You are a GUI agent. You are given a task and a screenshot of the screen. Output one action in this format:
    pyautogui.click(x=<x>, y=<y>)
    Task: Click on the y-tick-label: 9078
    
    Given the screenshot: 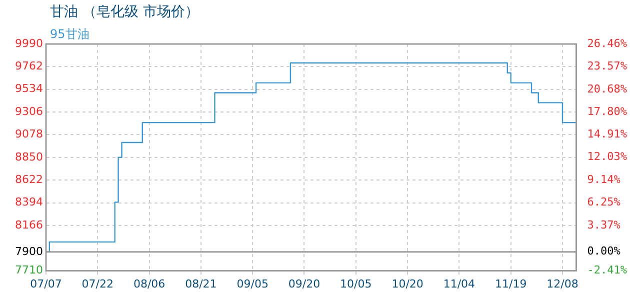 What is the action you would take?
    pyautogui.click(x=28, y=134)
    